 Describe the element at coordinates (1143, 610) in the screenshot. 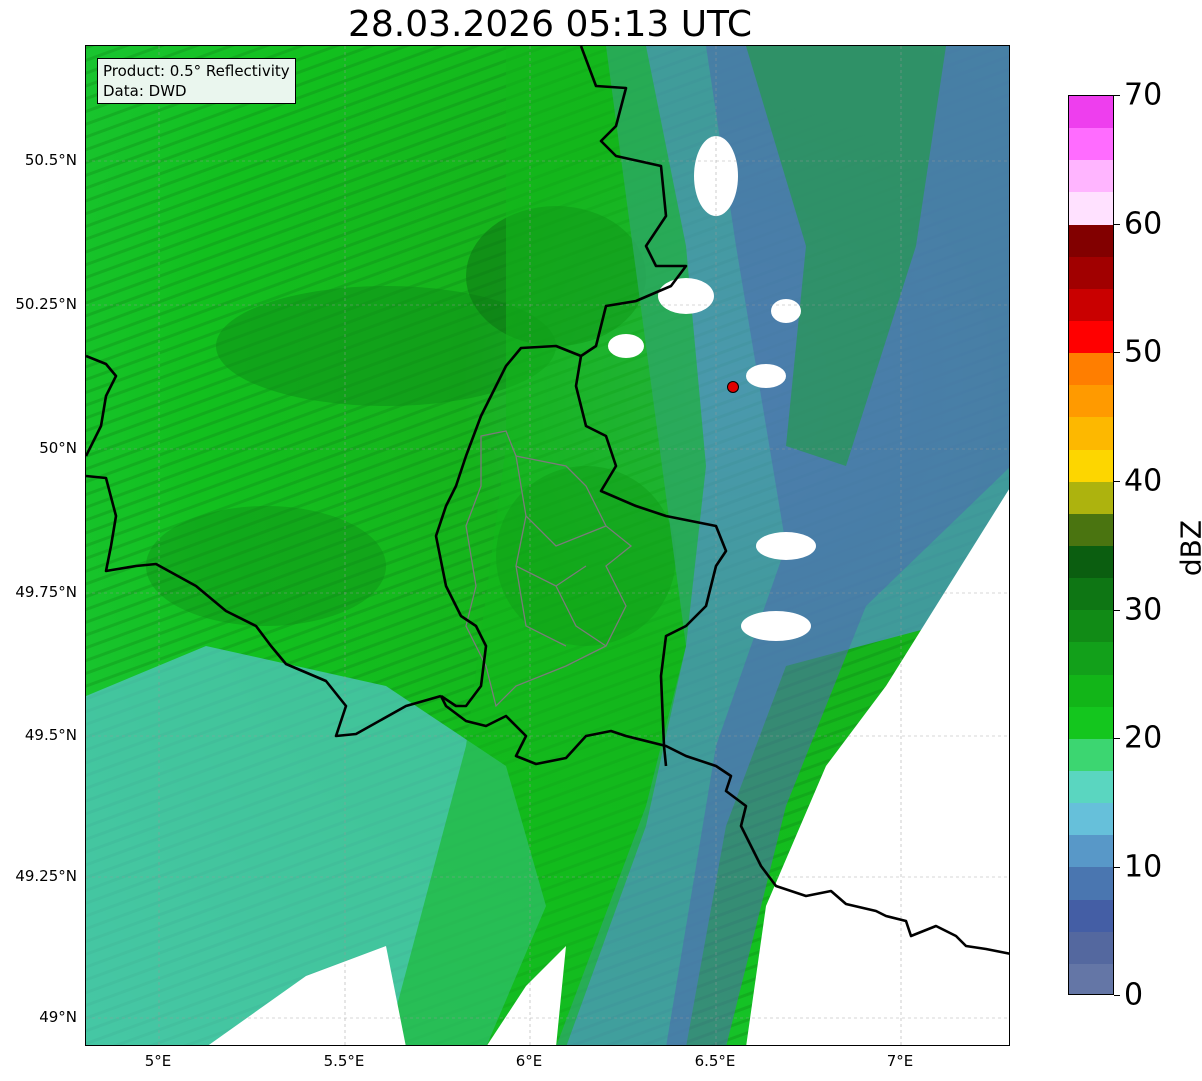

I see `colorbar-tick-label: 30` at that location.